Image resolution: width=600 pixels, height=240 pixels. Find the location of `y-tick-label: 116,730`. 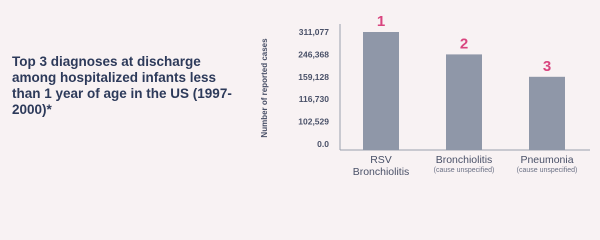

y-tick-label: 116,730 is located at coordinates (314, 99).